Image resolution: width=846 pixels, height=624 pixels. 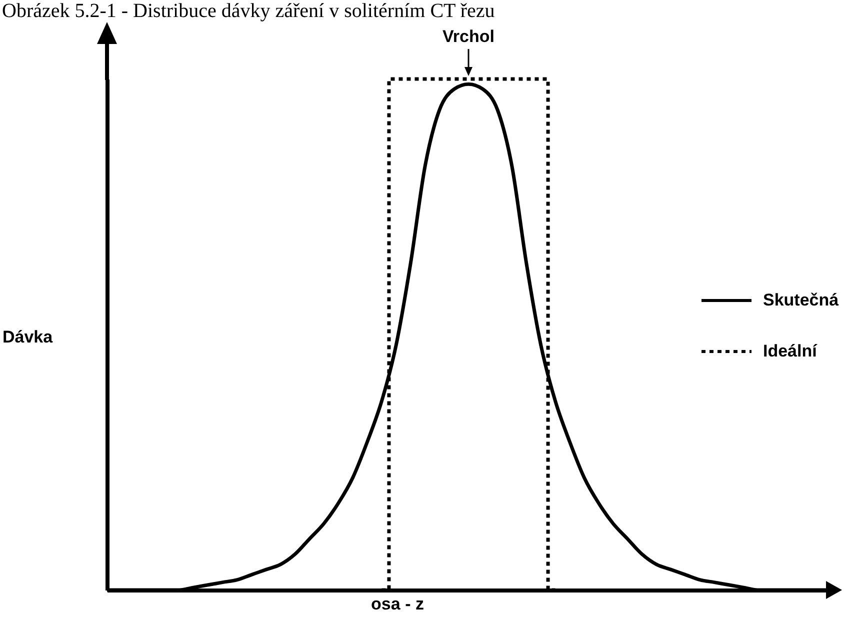 I want to click on chart-title: Obrázek 5.2-1 - Distribuce dávky záření v solitérním CT řezu, so click(x=248, y=11).